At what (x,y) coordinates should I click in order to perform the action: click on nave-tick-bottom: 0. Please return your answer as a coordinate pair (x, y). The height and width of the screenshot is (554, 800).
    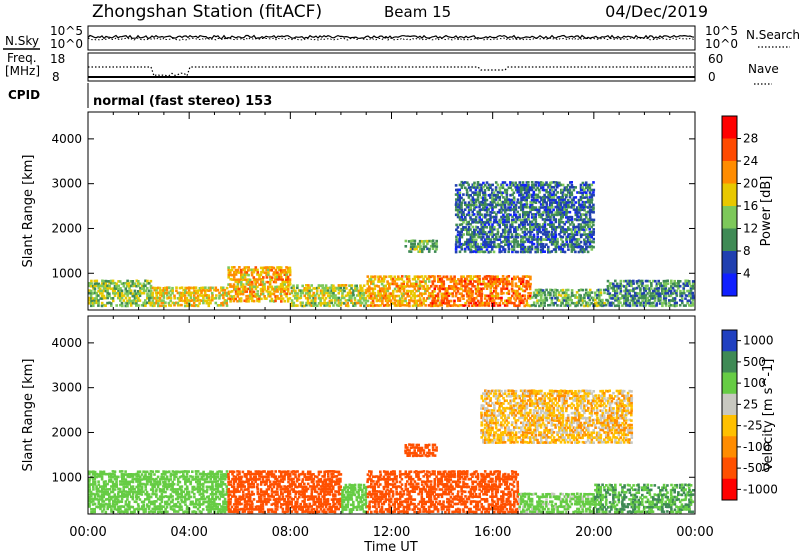
    Looking at the image, I should click on (712, 77).